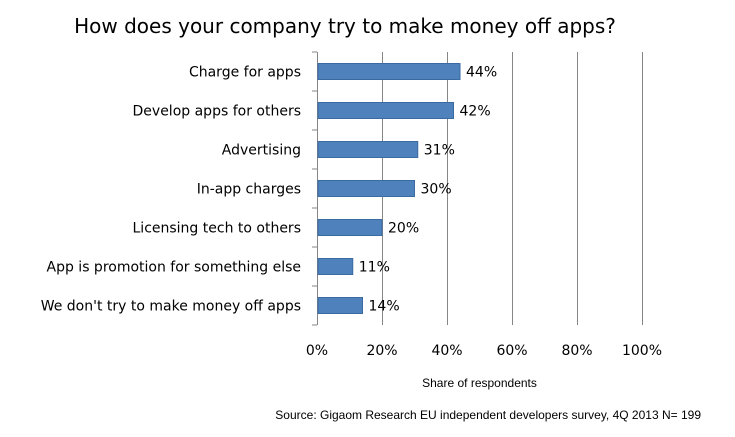  I want to click on x-tick-label-20: 20%, so click(381, 351).